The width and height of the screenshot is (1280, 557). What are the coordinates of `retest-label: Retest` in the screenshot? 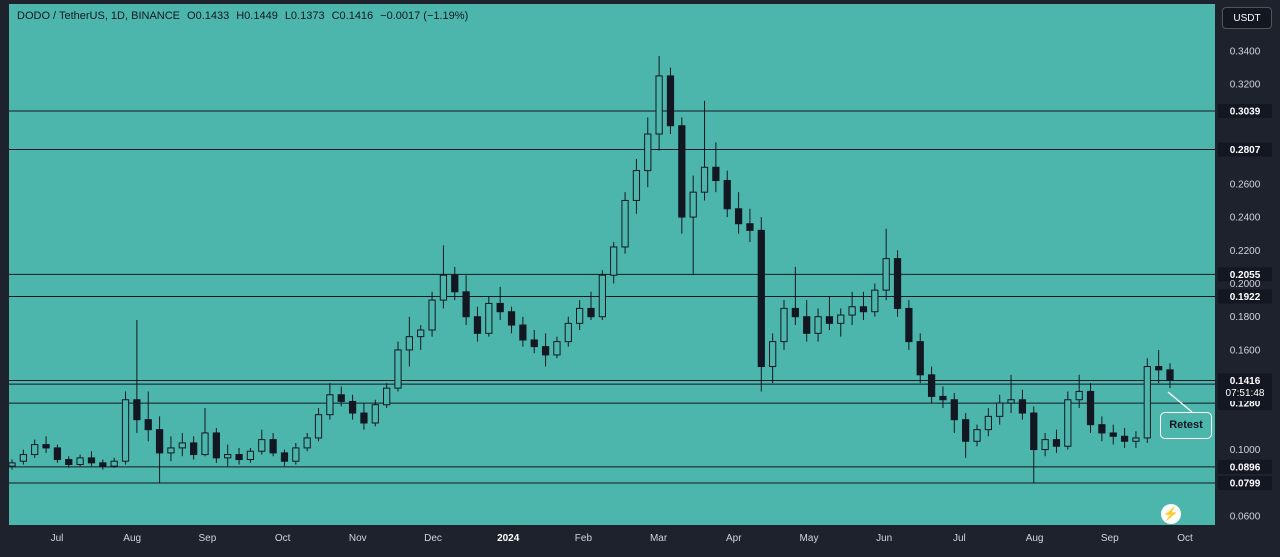 It's located at (1186, 425).